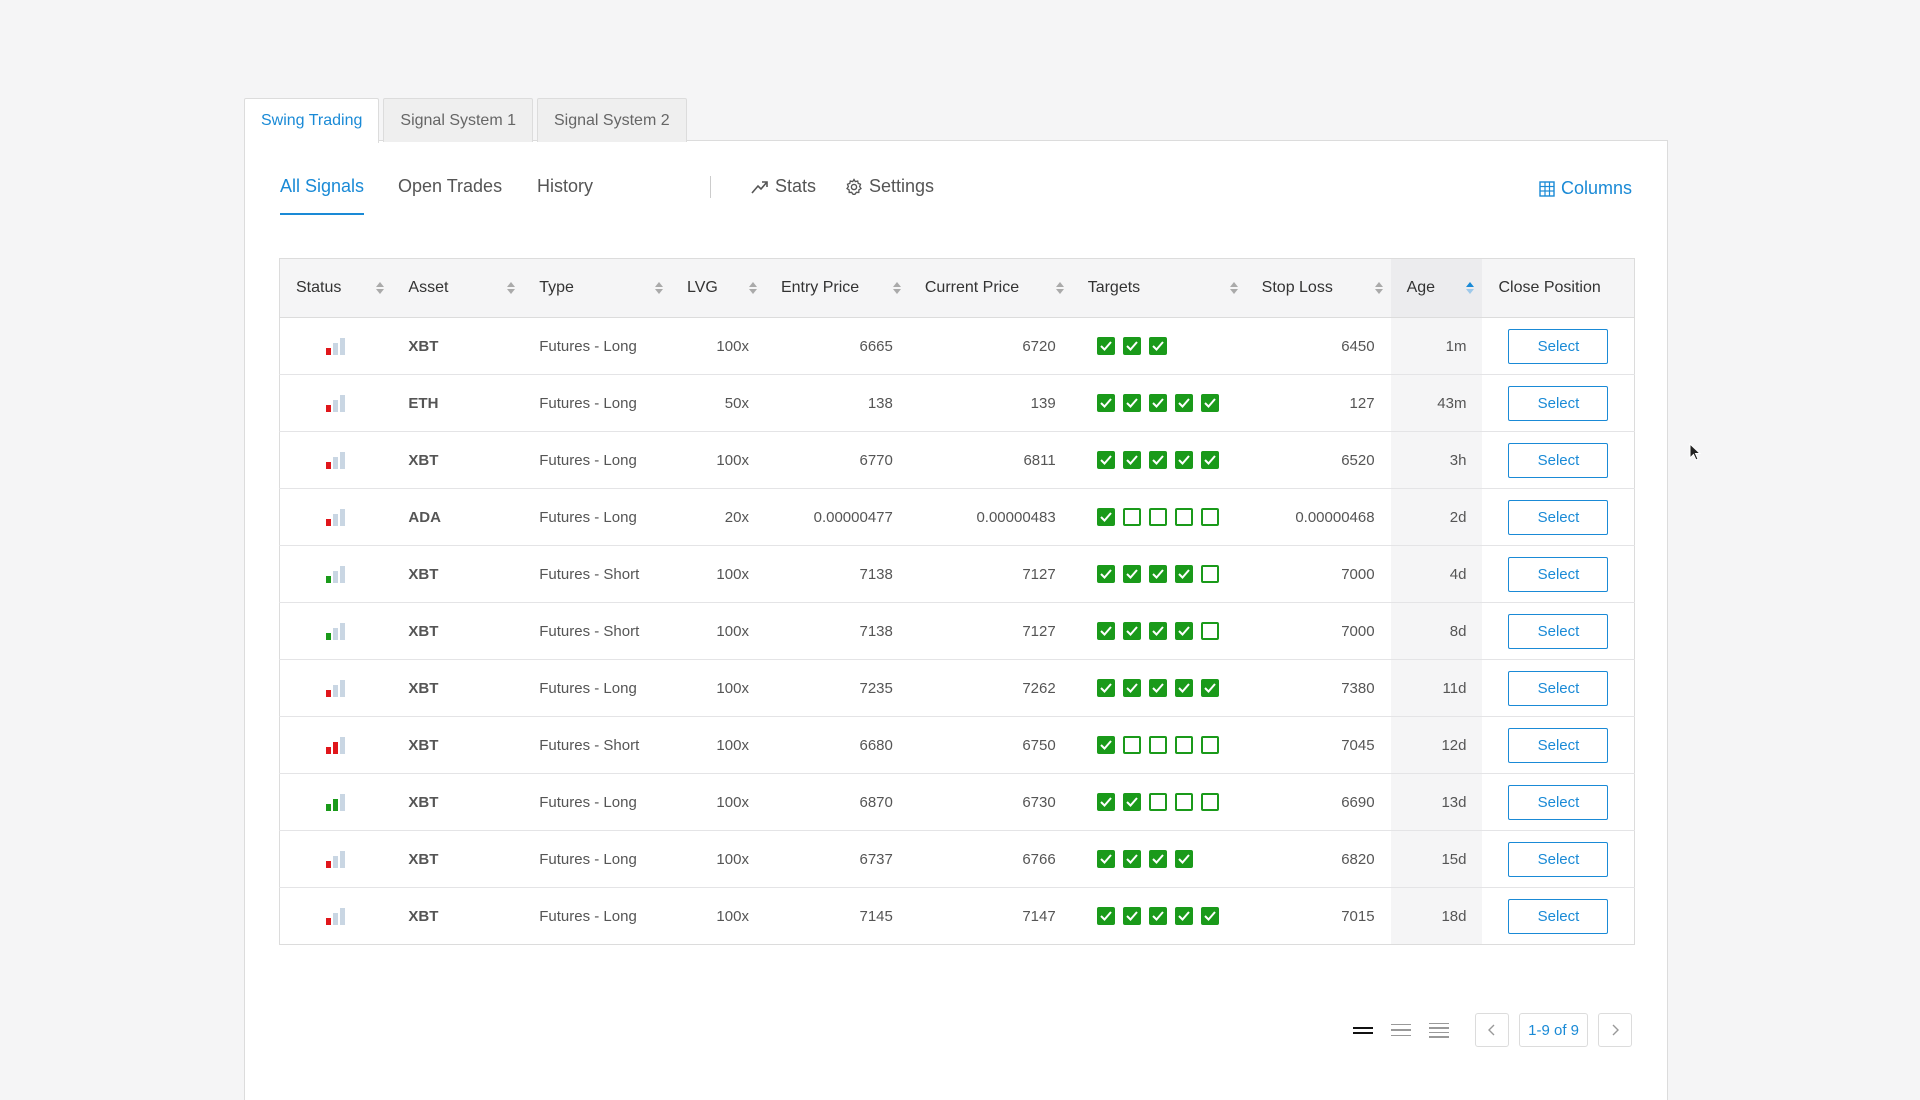 This screenshot has width=1920, height=1100. What do you see at coordinates (428, 287) in the screenshot?
I see `column-header-label: Asset` at bounding box center [428, 287].